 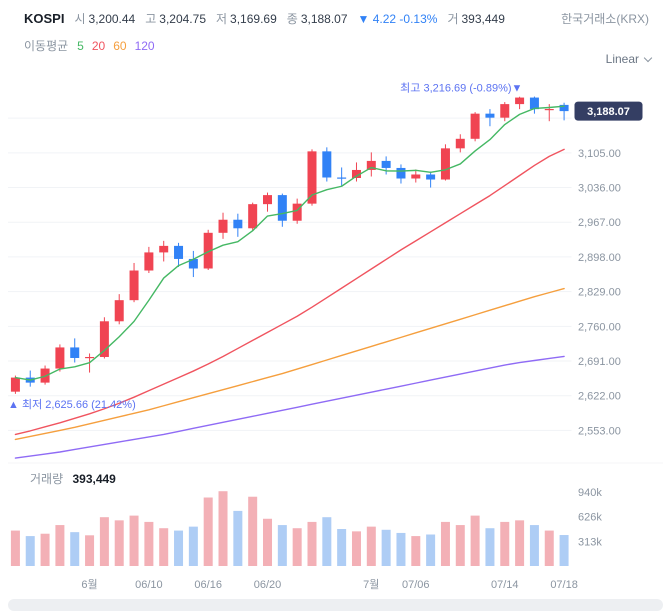 What do you see at coordinates (253, 19) in the screenshot?
I see `low-value: 3,169.69` at bounding box center [253, 19].